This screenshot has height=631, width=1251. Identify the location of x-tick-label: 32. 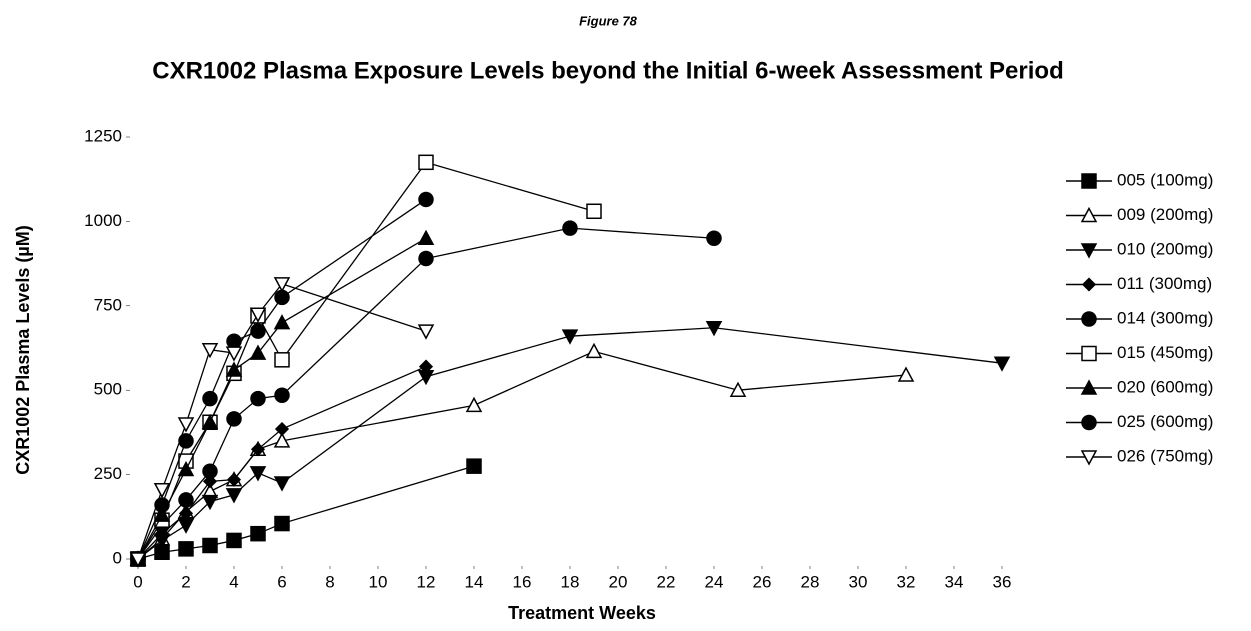
(906, 581).